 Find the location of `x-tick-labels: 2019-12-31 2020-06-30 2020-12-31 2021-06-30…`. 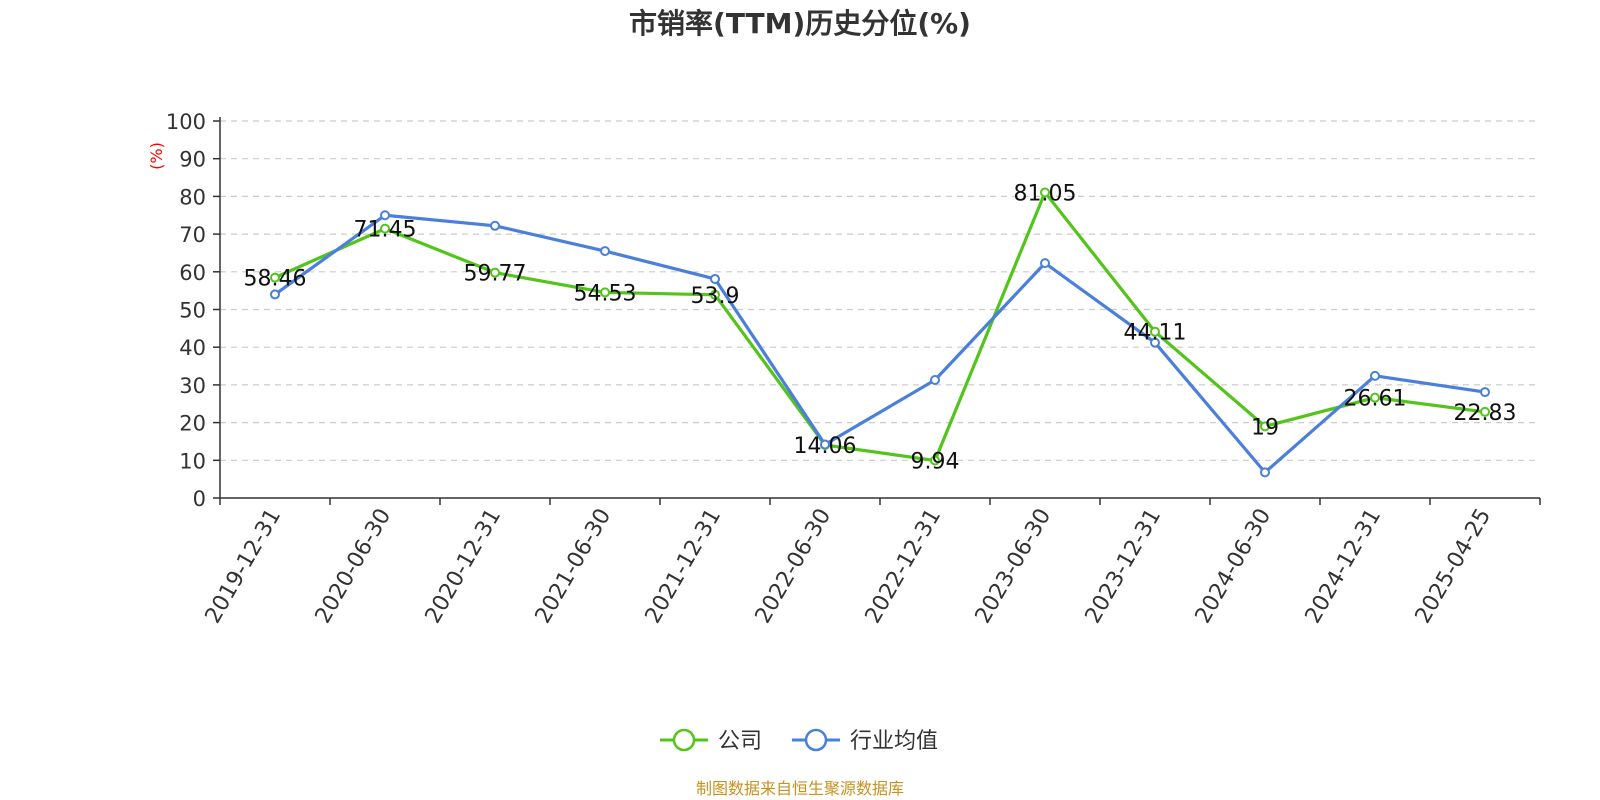

x-tick-labels: 2019-12-31 2020-06-30 2020-12-31 2021-06-30… is located at coordinates (849, 566).